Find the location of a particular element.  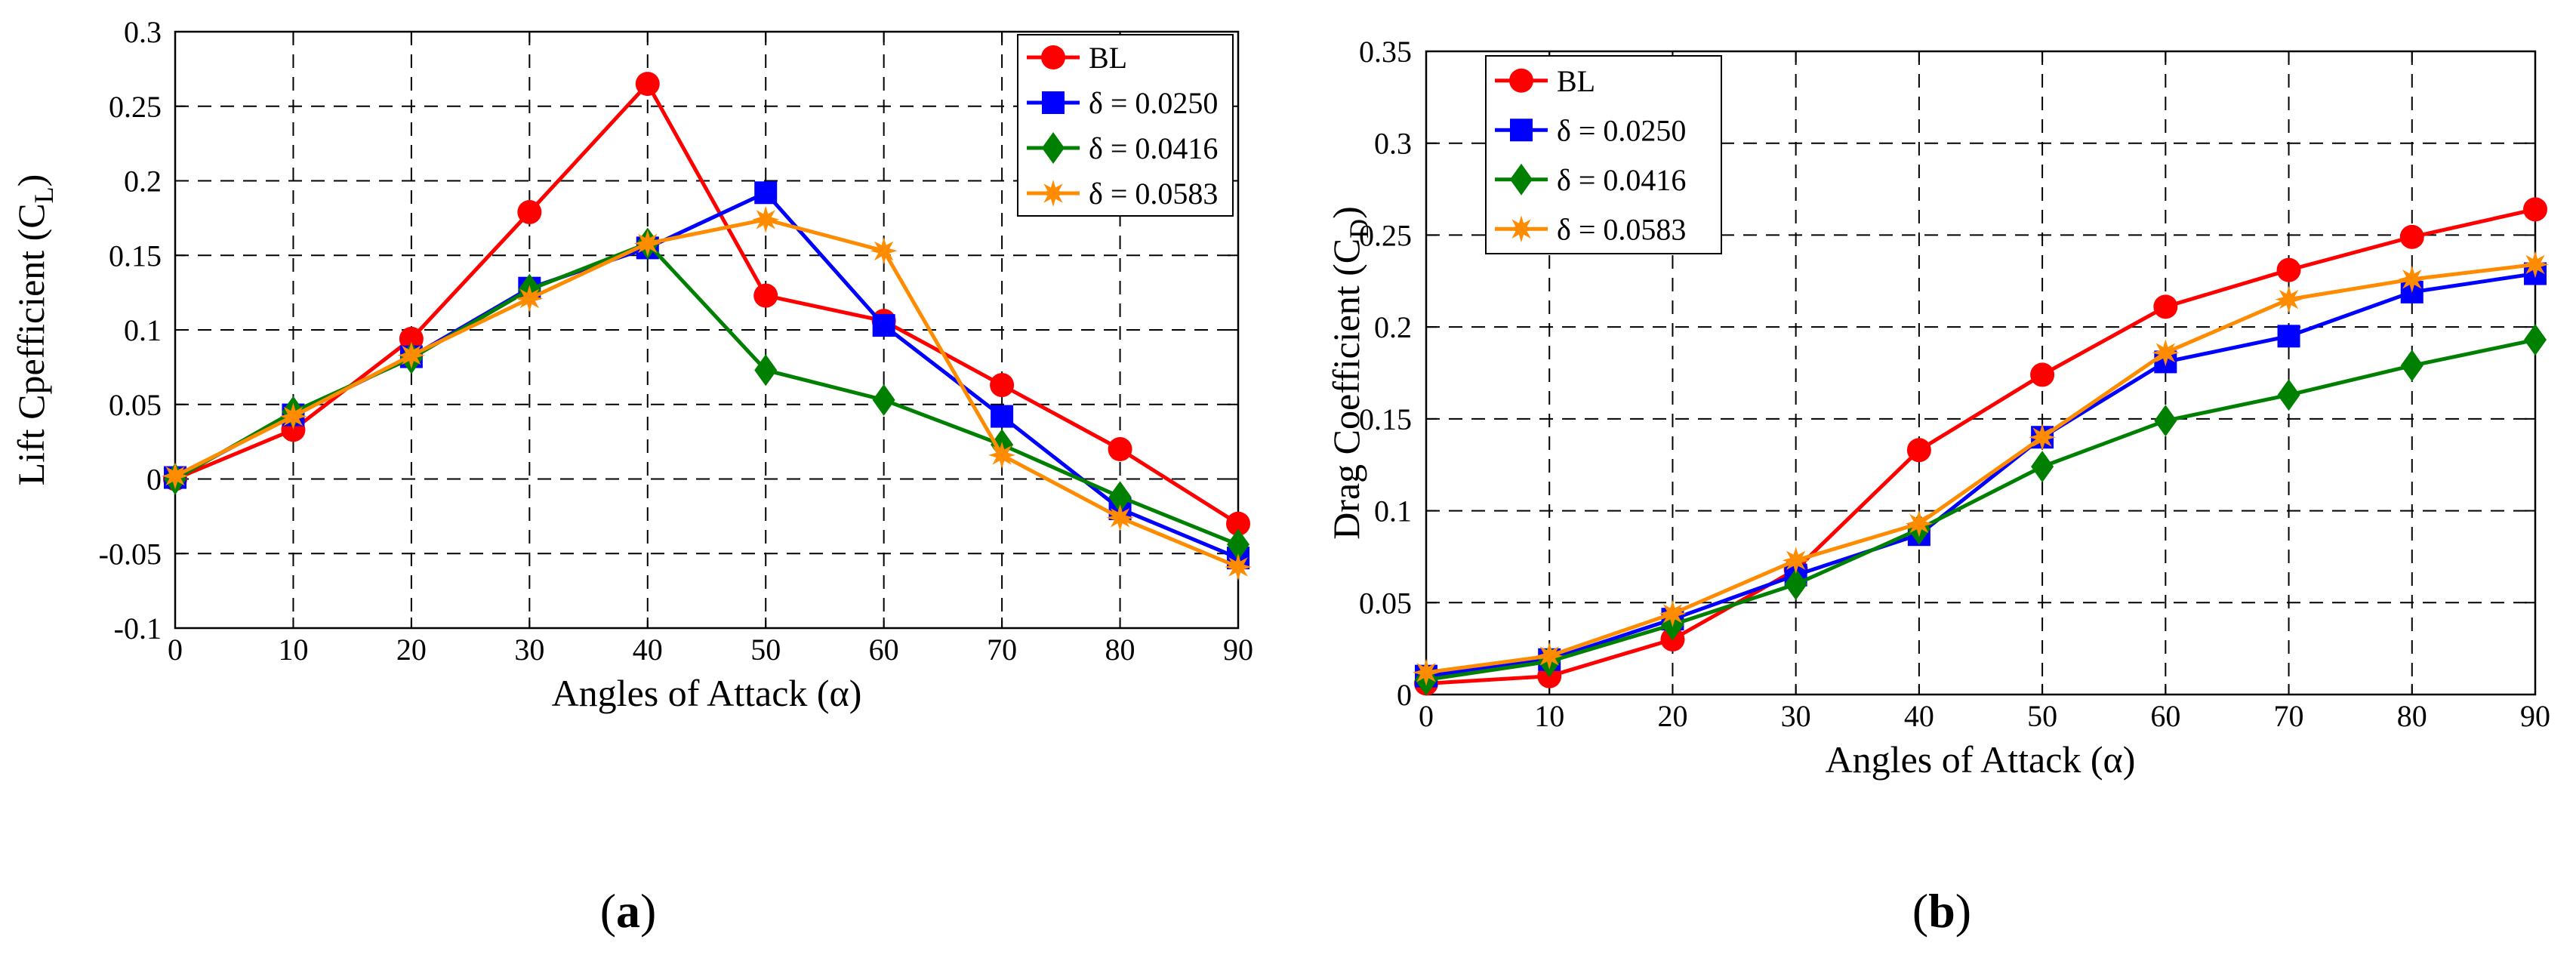

x-tick-label: 70 is located at coordinates (2289, 716).